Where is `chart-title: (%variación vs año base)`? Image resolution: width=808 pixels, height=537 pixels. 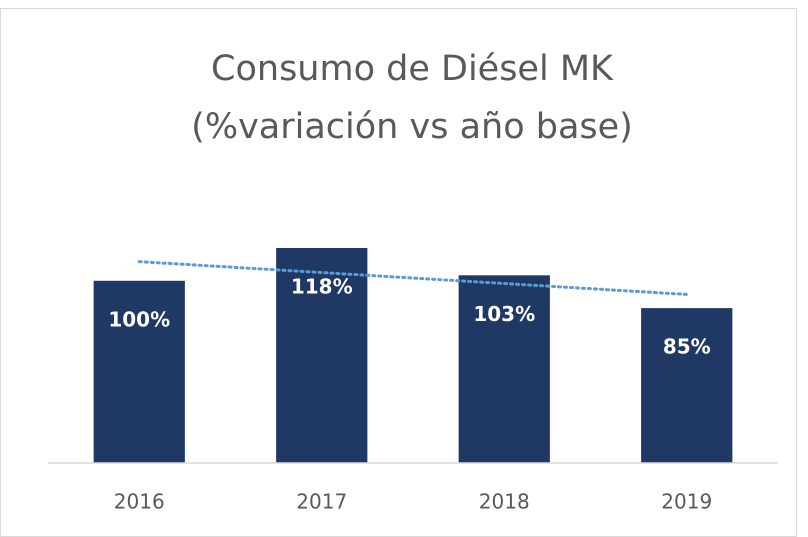 chart-title: (%variación vs año base) is located at coordinates (412, 127).